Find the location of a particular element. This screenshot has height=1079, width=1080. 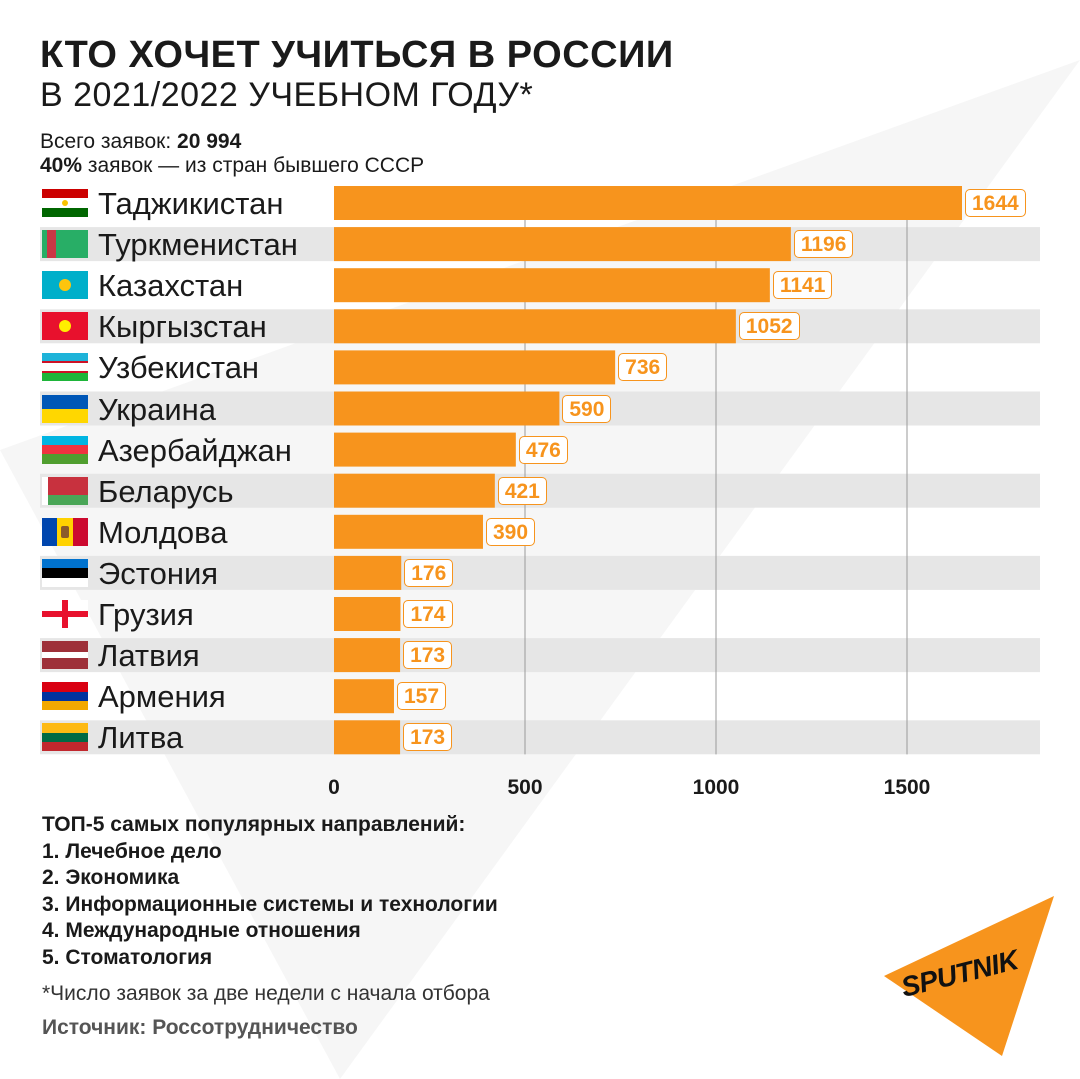

ussr-share: 40% заявок — из стран бывшего СССР is located at coordinates (232, 166).